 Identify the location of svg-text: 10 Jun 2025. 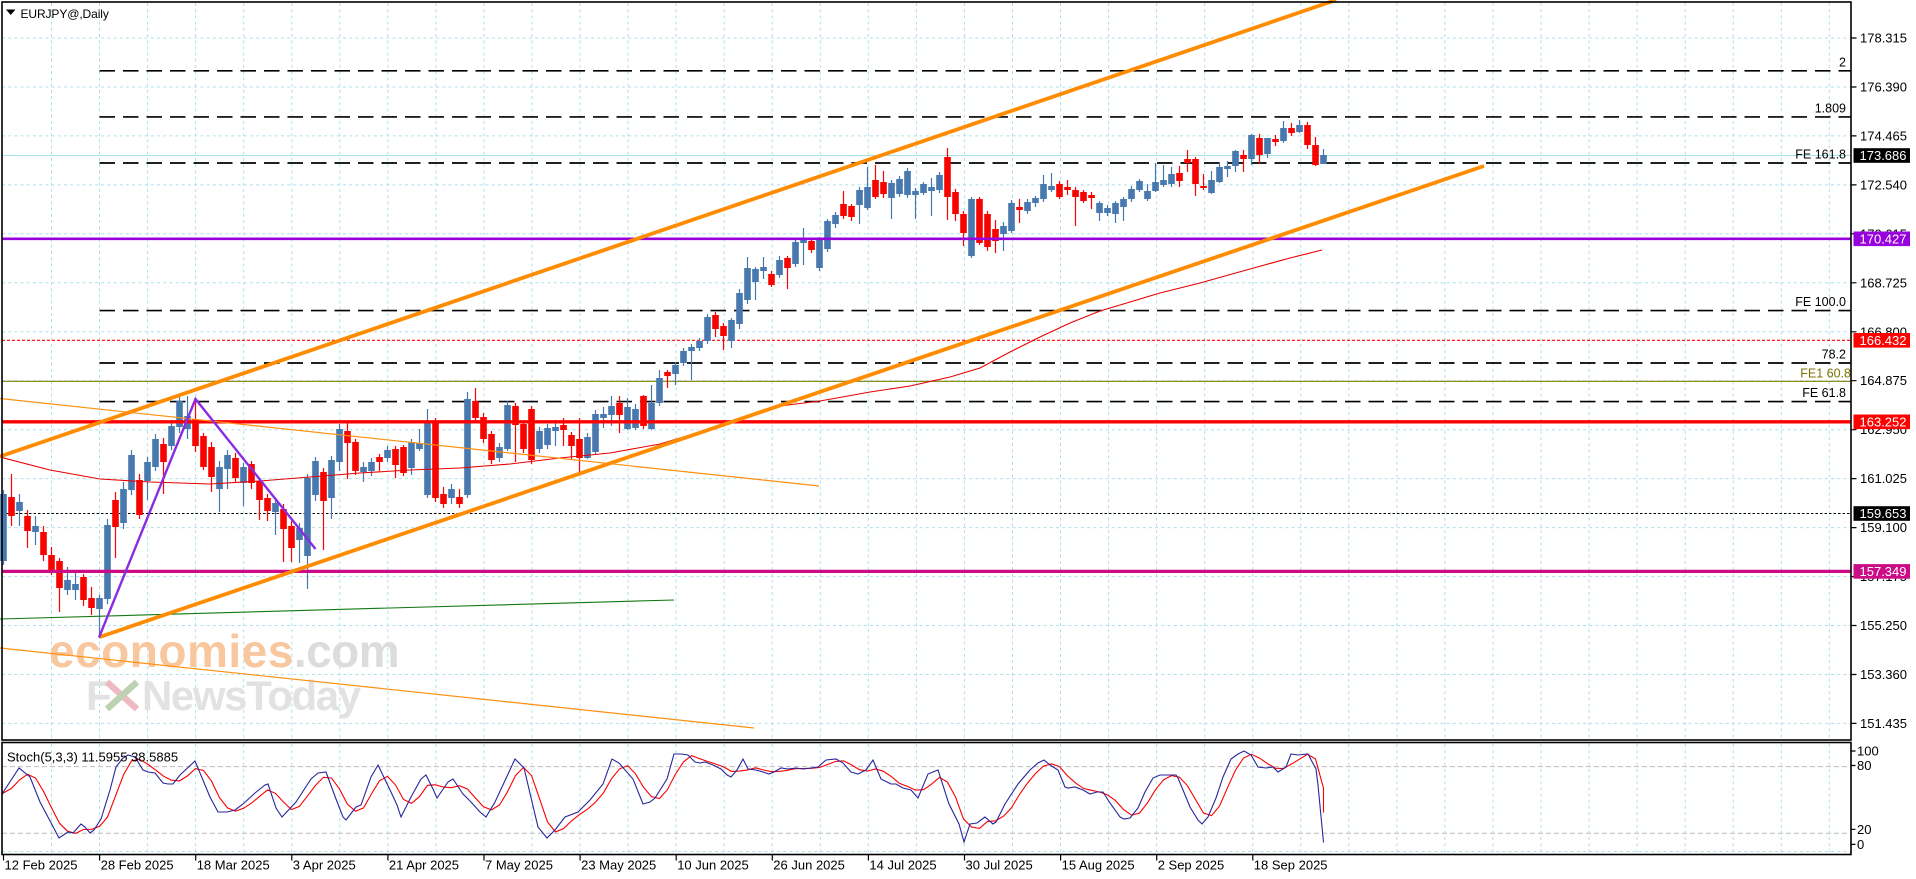
(713, 865).